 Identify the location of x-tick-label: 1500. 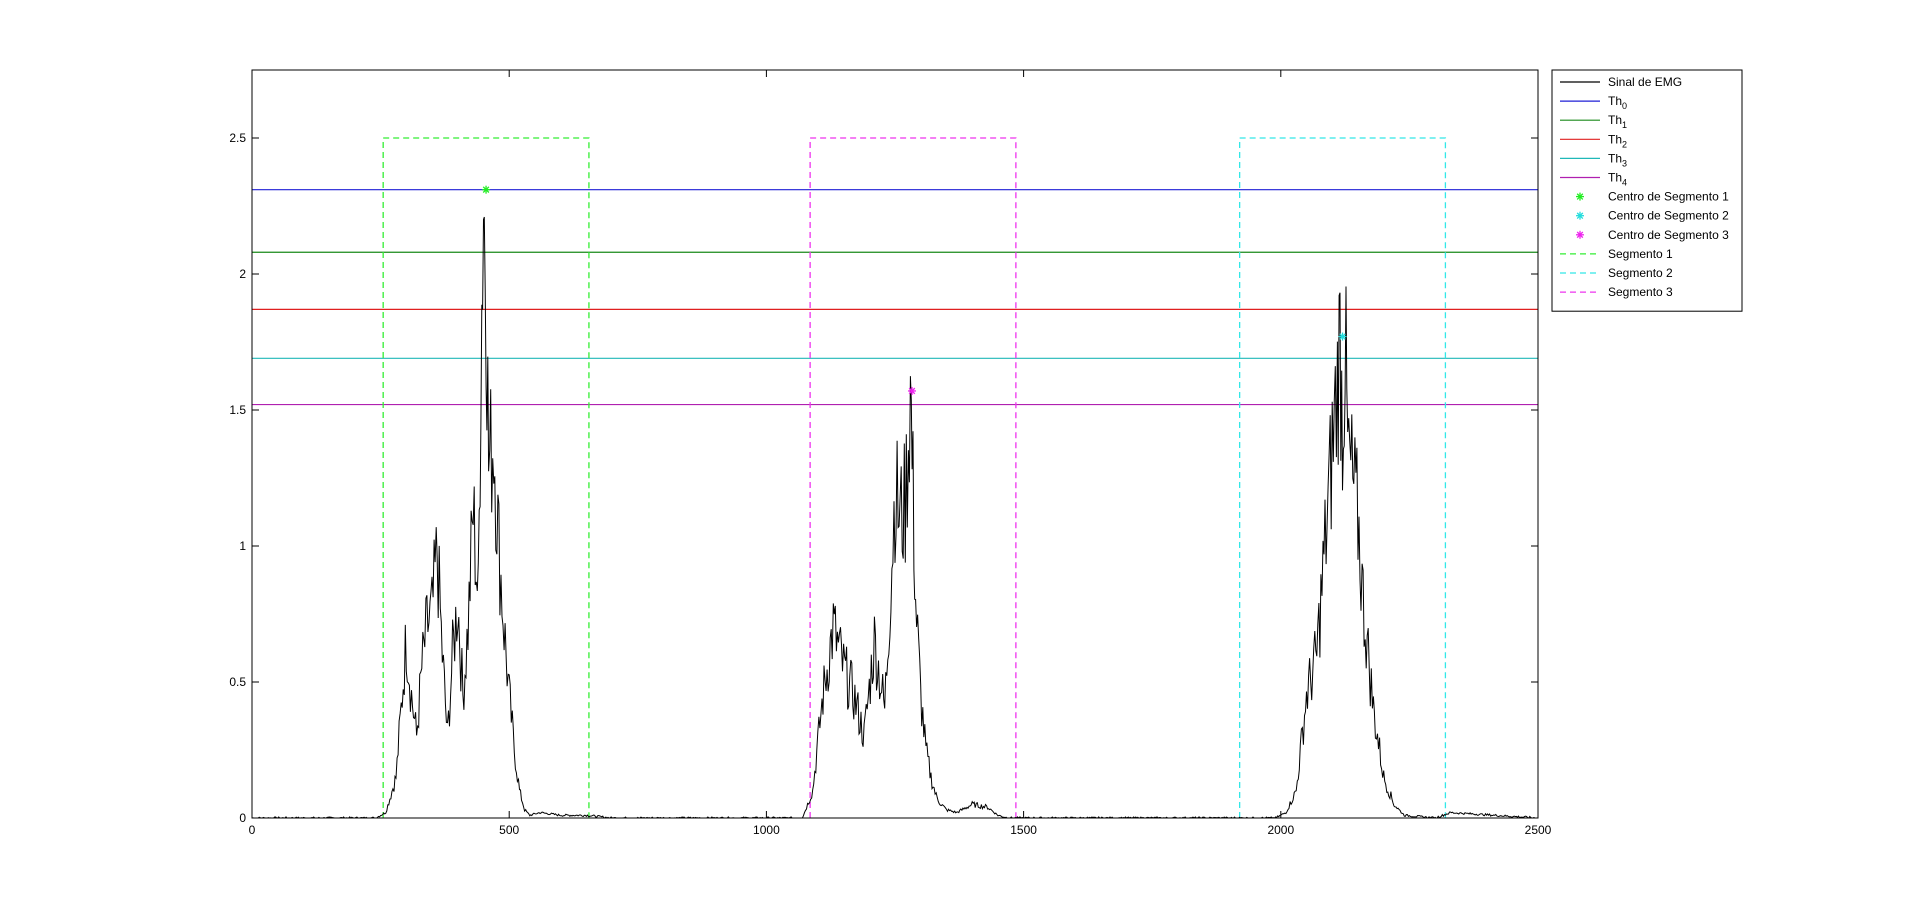
(1023, 830).